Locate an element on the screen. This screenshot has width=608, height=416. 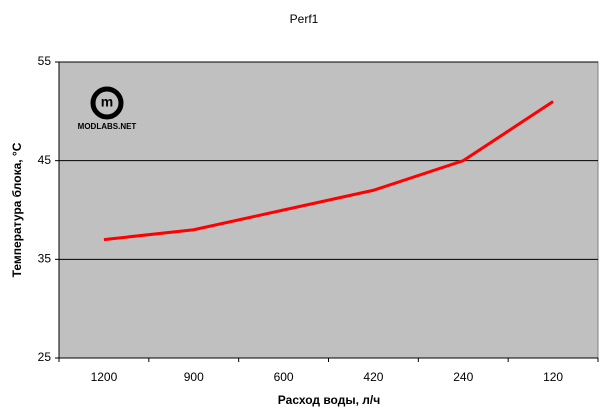
x-tick-label: 600 is located at coordinates (284, 377).